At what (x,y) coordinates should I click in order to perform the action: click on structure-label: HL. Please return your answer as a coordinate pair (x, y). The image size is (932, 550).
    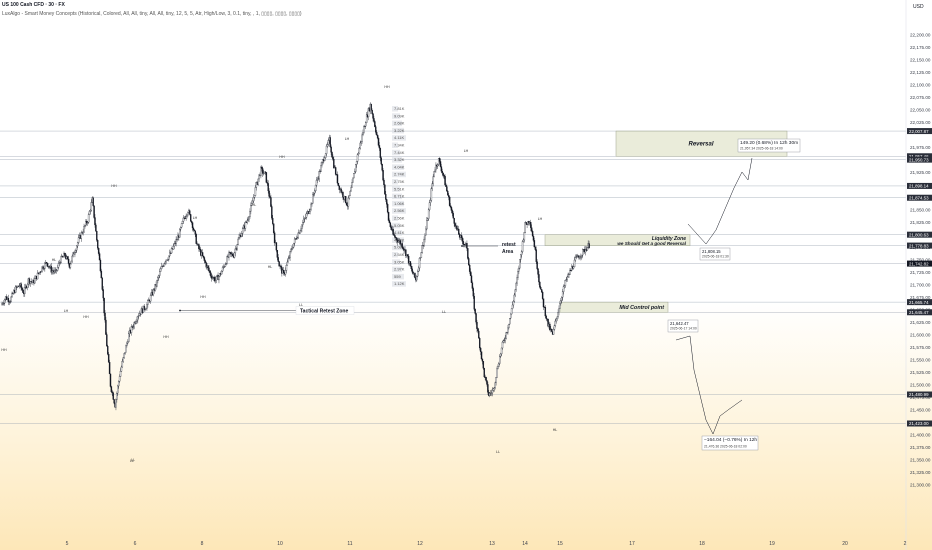
    Looking at the image, I should click on (54, 260).